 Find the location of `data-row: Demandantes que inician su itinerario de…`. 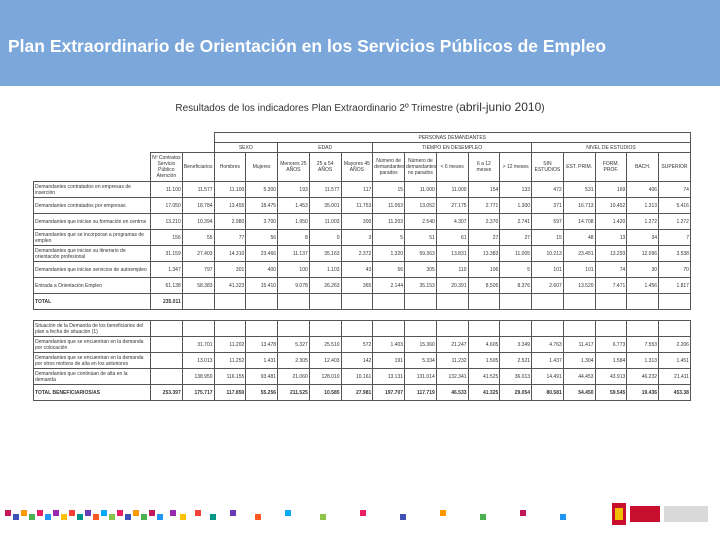

data-row: Demandantes que inician su itinerario de… is located at coordinates (362, 253).